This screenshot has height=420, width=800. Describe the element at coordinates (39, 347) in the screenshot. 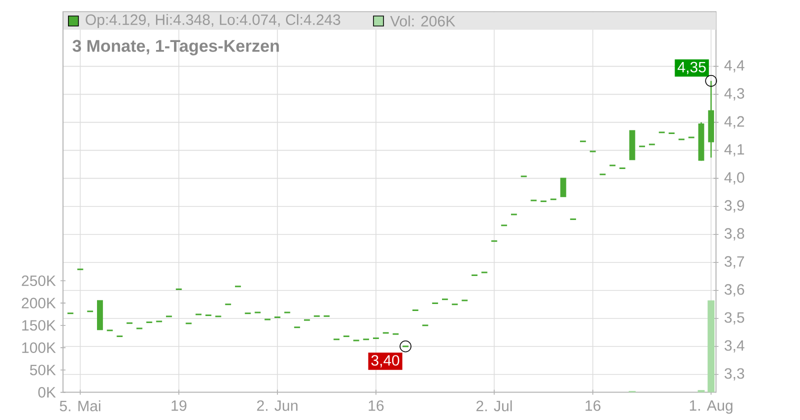

I see `y2-tick-label: 100K` at that location.